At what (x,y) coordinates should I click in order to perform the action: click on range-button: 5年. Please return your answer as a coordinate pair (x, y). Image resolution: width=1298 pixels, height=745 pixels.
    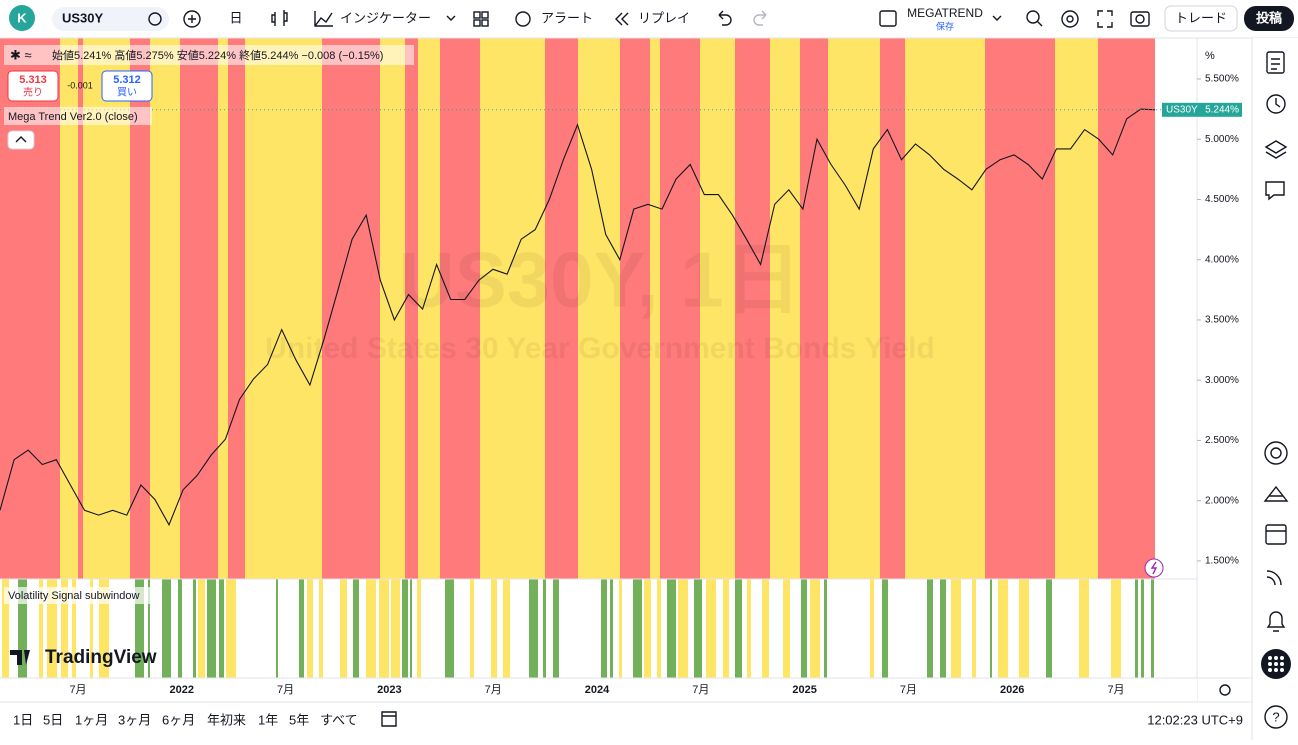
    Looking at the image, I should click on (299, 719).